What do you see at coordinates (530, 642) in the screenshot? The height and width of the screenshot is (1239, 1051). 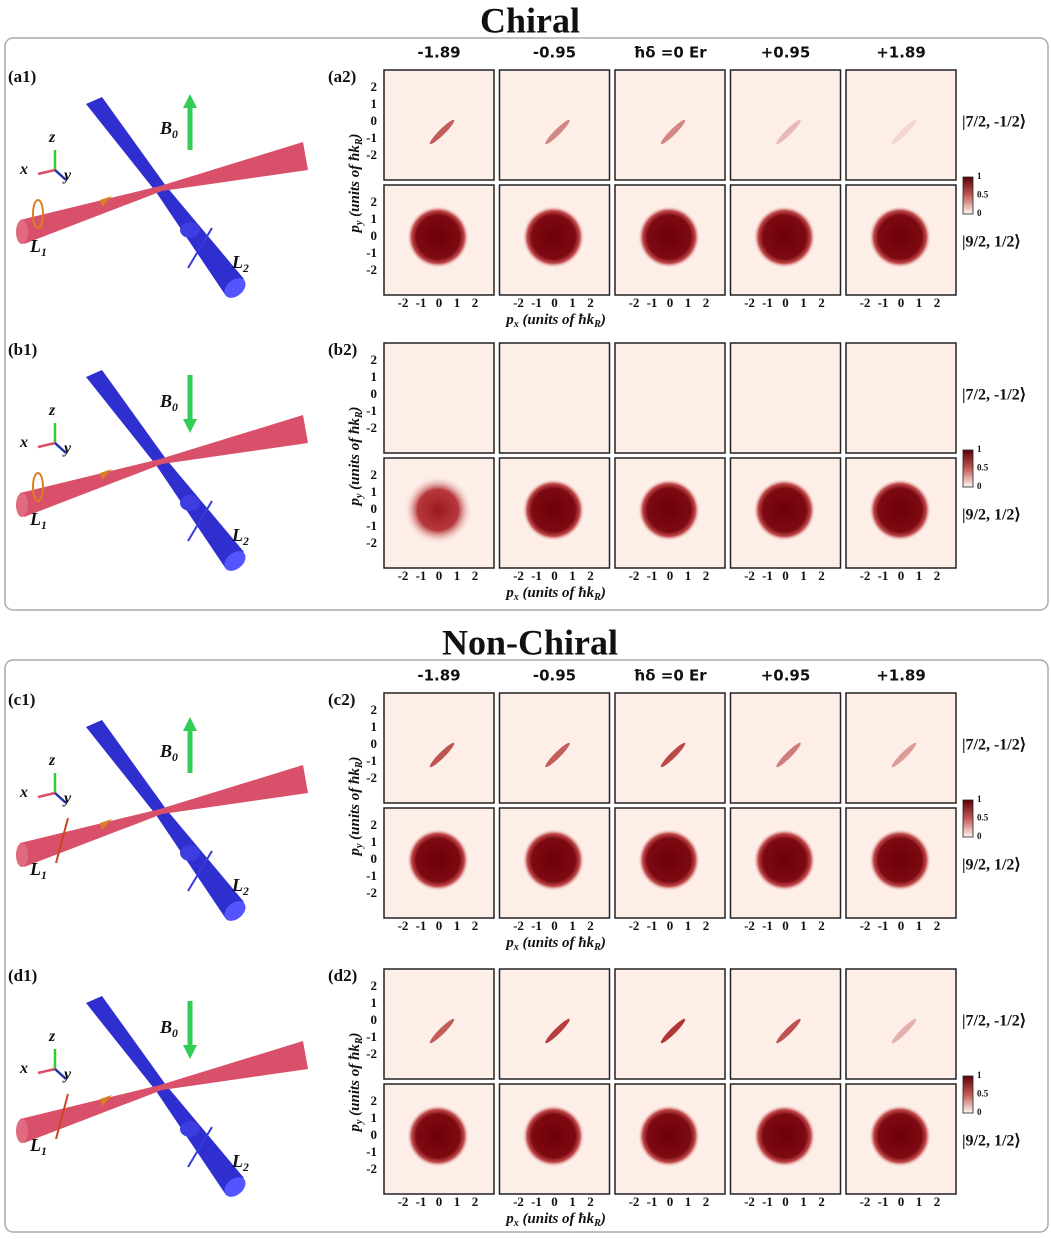 I see `section-title: Non-Chiral` at bounding box center [530, 642].